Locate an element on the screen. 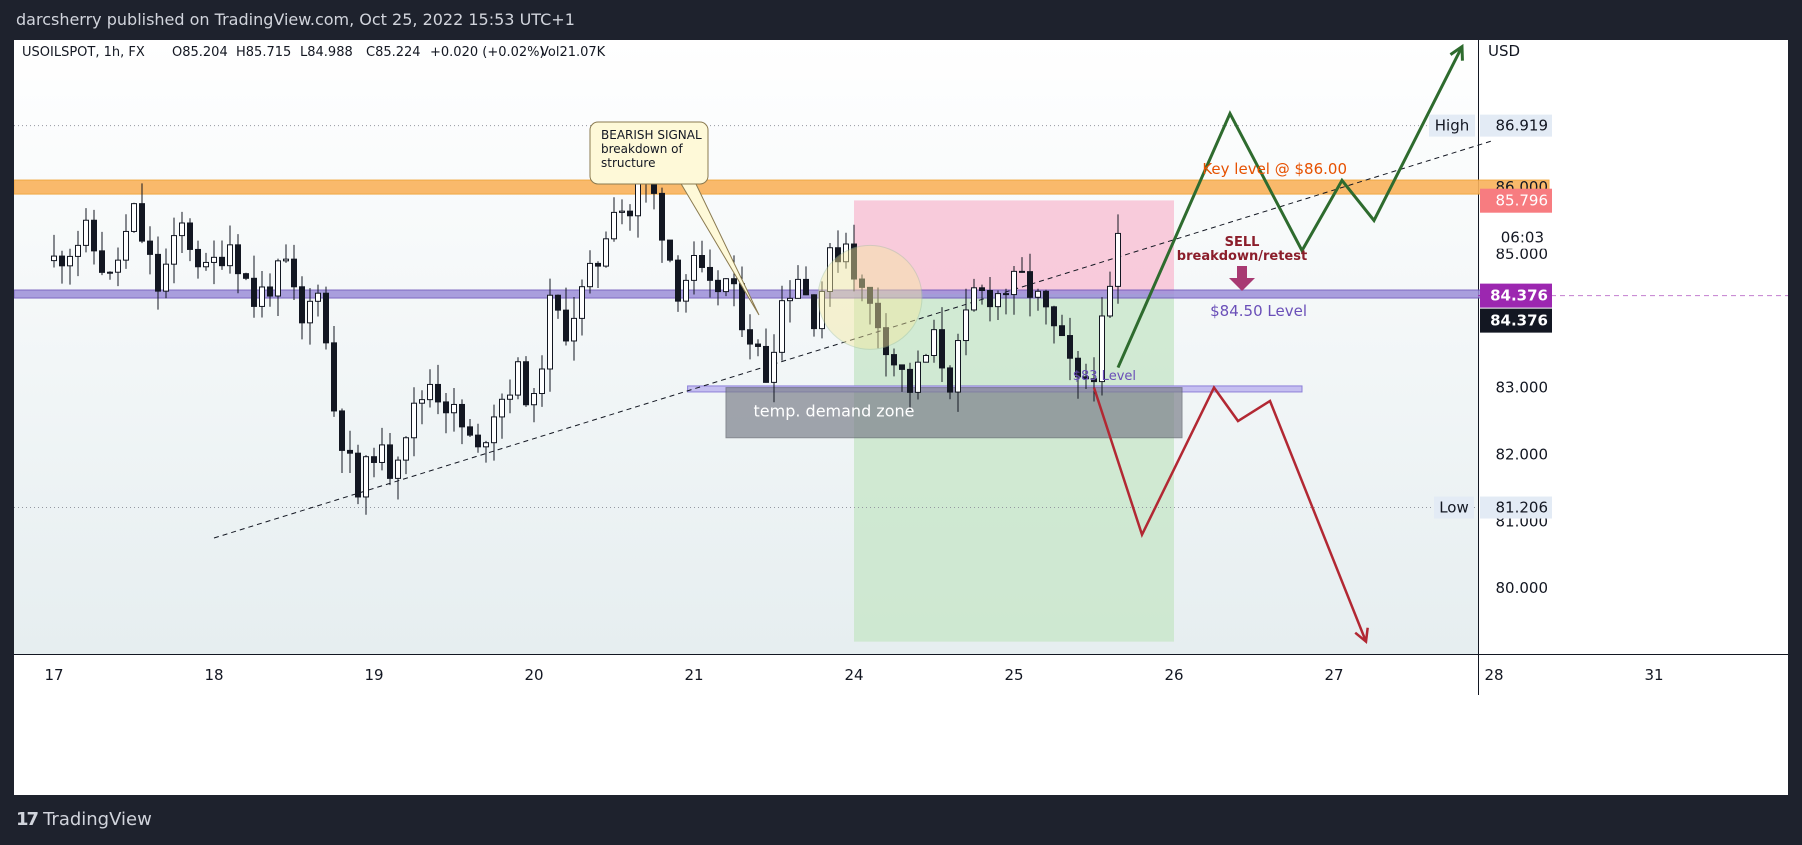 The image size is (1802, 845). ohlc-field: O85.204 is located at coordinates (200, 52).